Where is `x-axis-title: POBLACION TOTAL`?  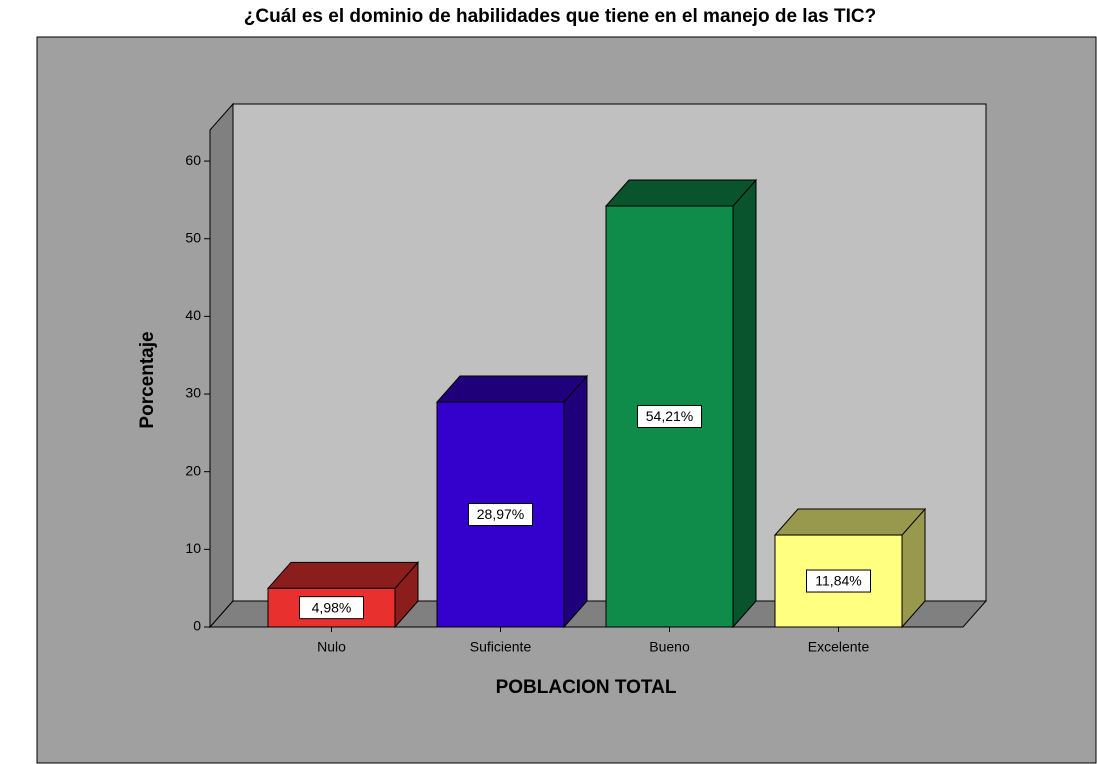
x-axis-title: POBLACION TOTAL is located at coordinates (586, 687).